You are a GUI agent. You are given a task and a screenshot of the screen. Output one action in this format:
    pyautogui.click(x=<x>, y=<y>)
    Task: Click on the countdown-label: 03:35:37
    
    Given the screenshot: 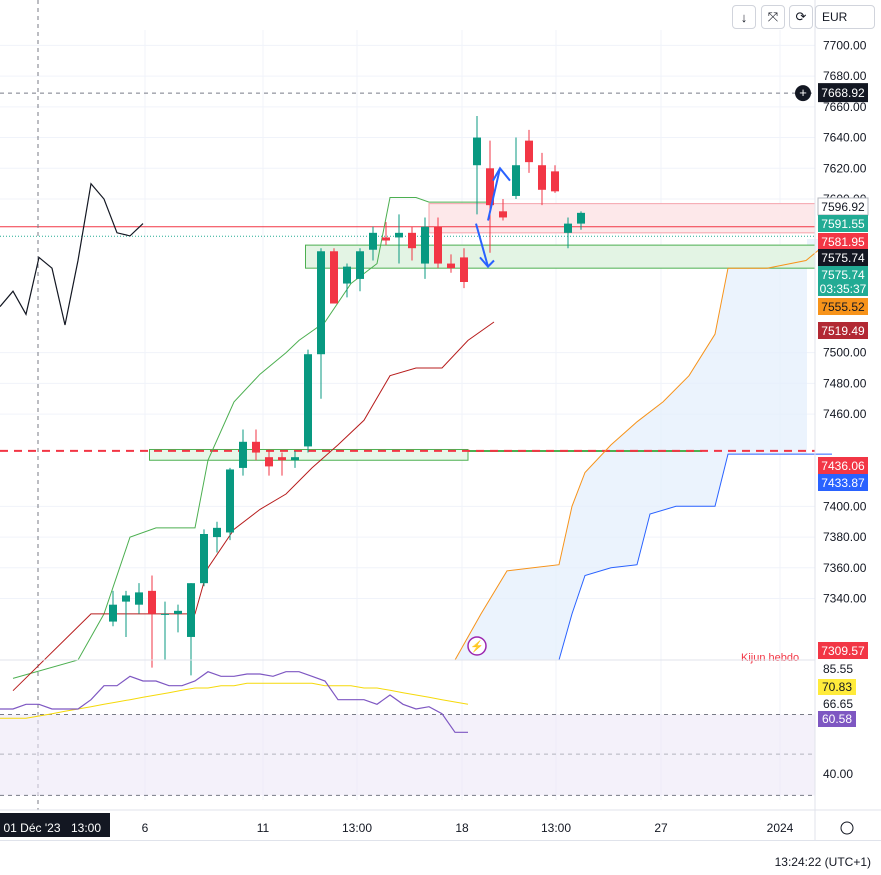 What is the action you would take?
    pyautogui.click(x=843, y=289)
    